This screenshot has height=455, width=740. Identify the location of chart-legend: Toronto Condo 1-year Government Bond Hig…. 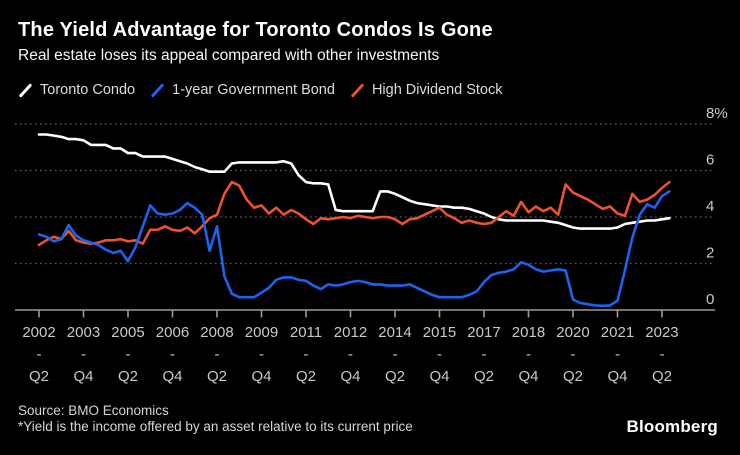
(260, 90).